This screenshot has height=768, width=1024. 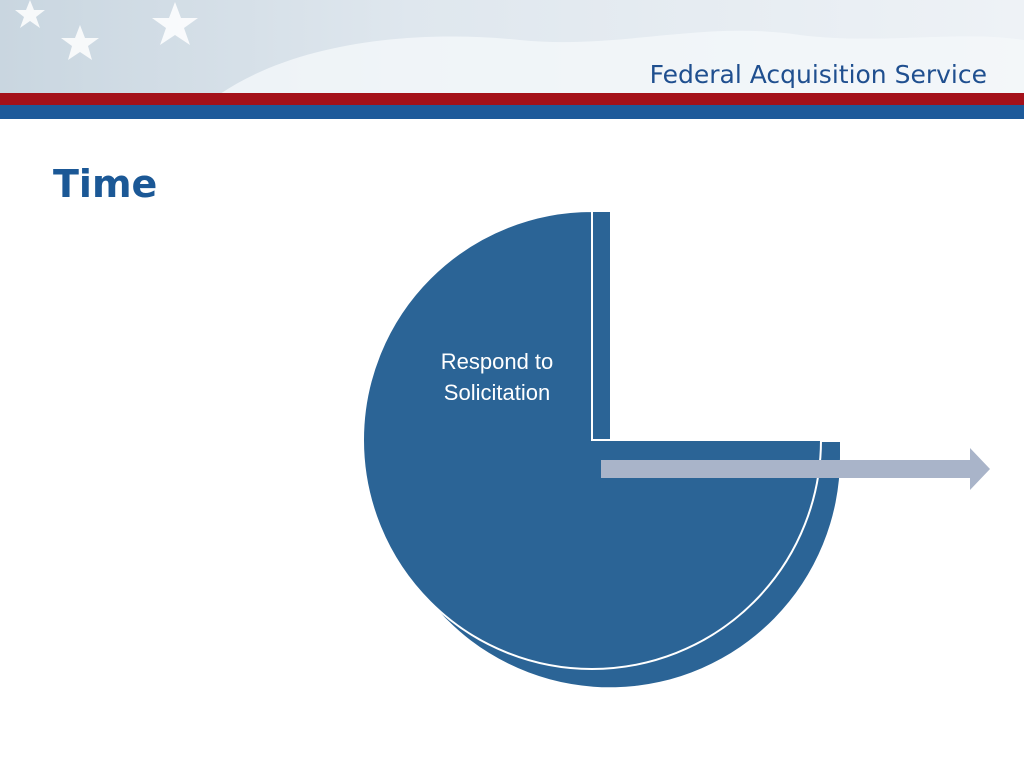 What do you see at coordinates (512, 112) in the screenshot?
I see `blue-stripe` at bounding box center [512, 112].